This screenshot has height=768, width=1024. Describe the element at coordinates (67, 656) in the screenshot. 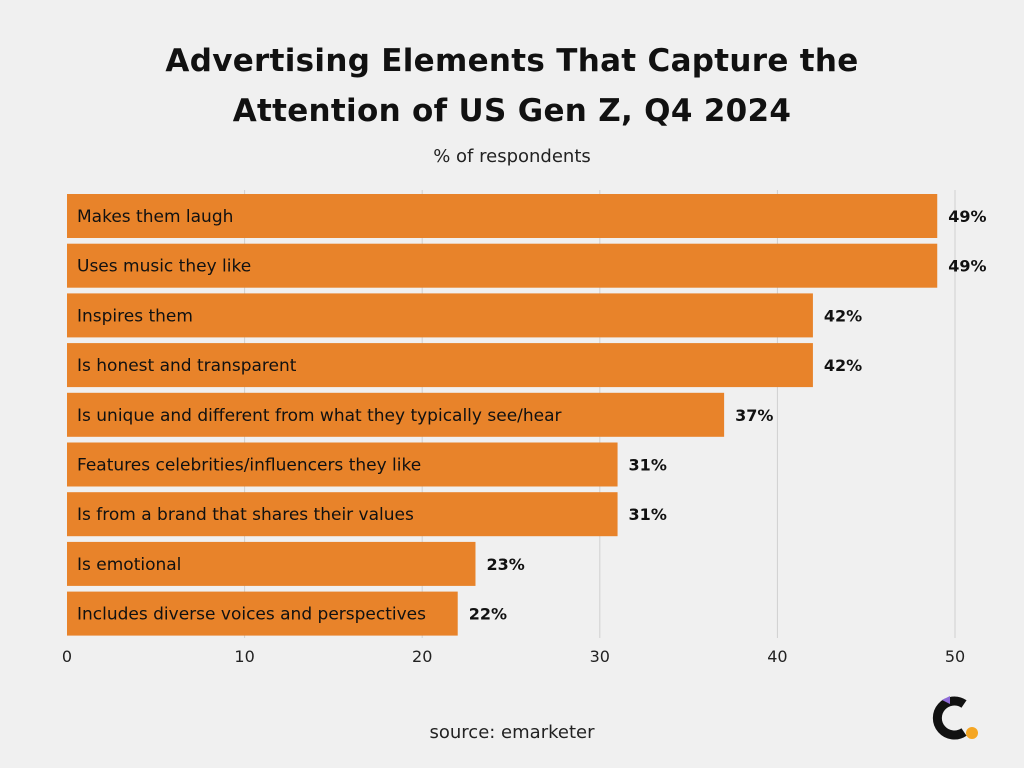

I see `tick-label: 0` at that location.